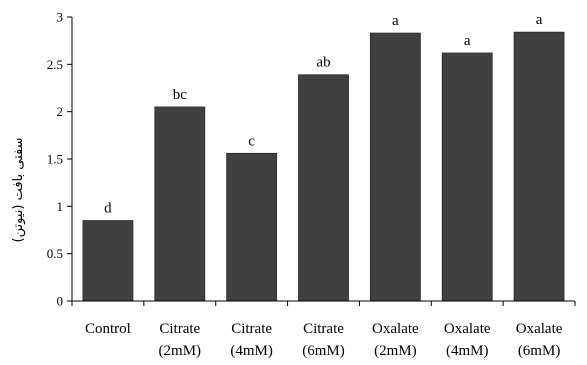  I want to click on y-axis: 0 0.5 1 1.5 2 2.5 3, so click(60, 159).